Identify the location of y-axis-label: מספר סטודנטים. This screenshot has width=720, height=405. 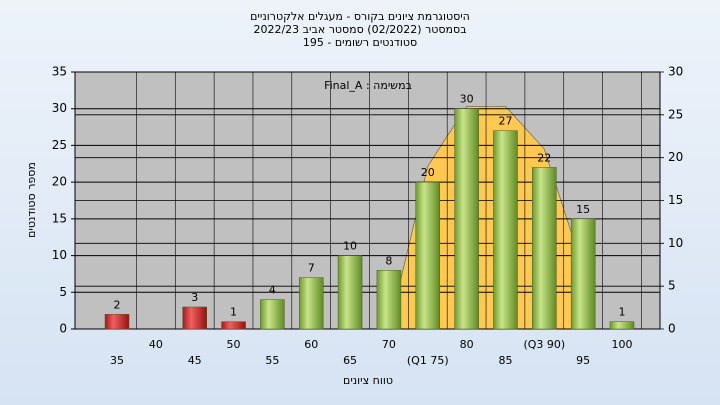
(31, 200).